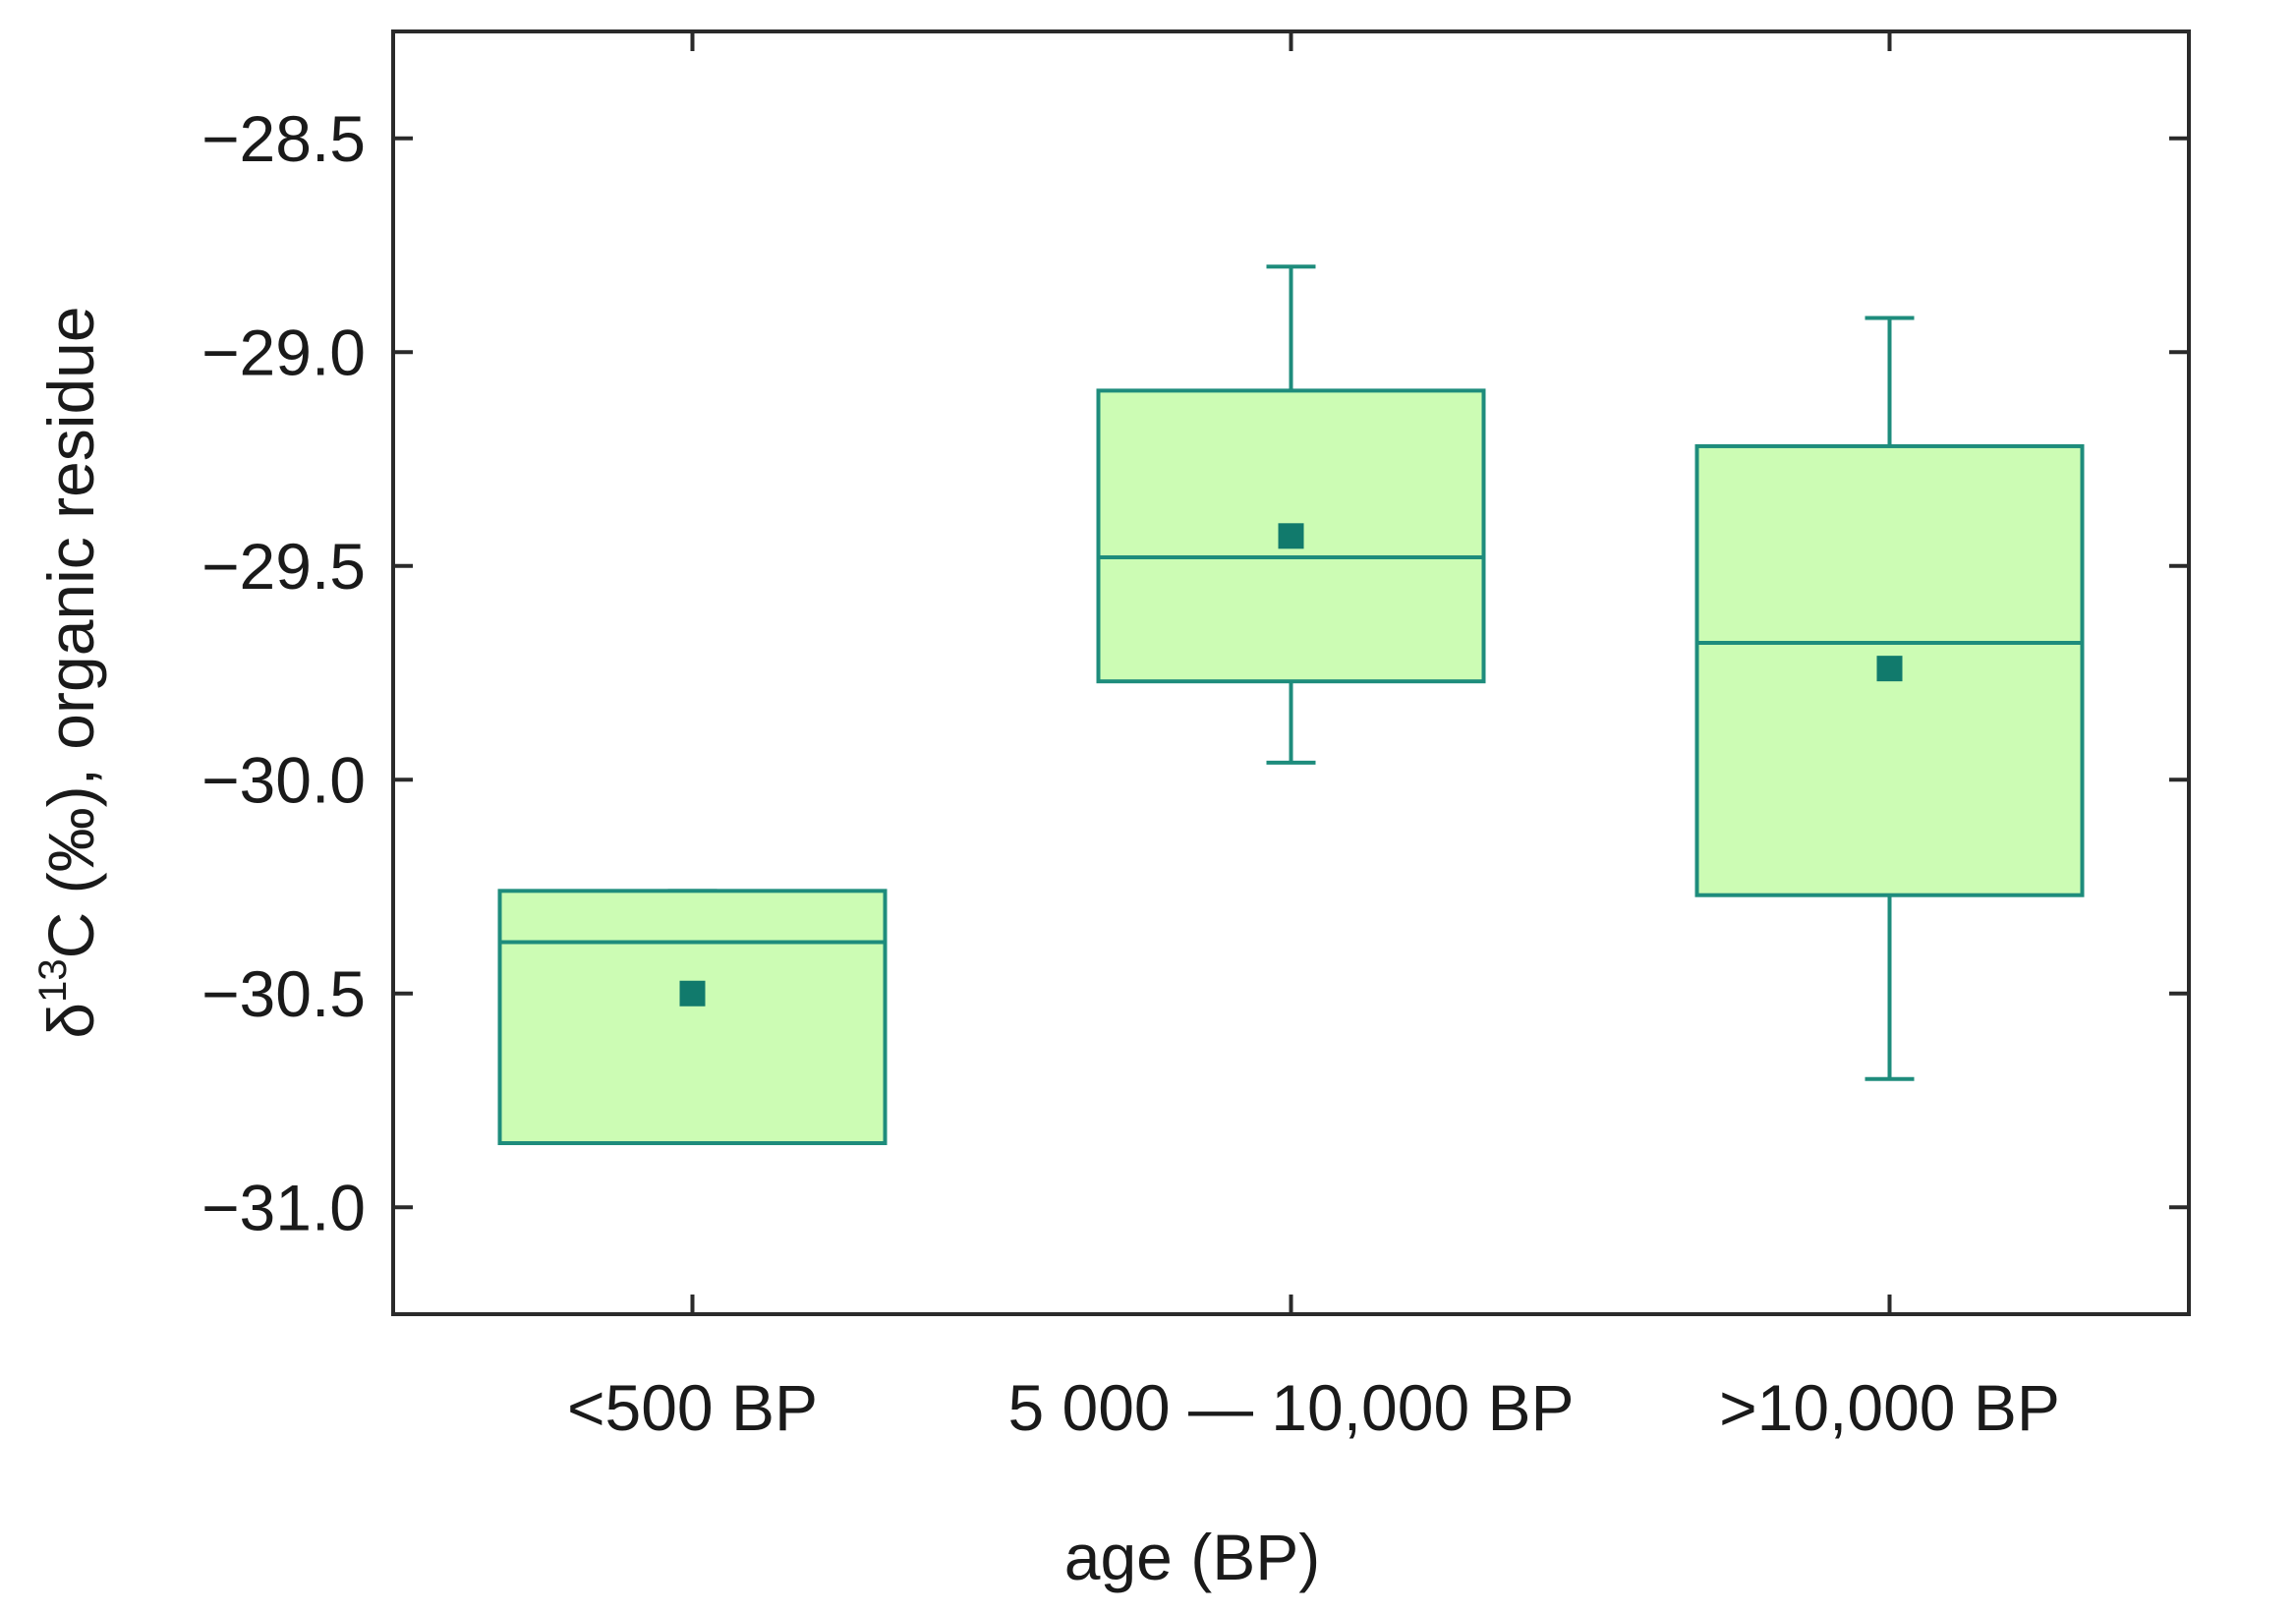 The image size is (2296, 1613). I want to click on y-axis-title-suffix: C (‰), organic residue, so click(70, 632).